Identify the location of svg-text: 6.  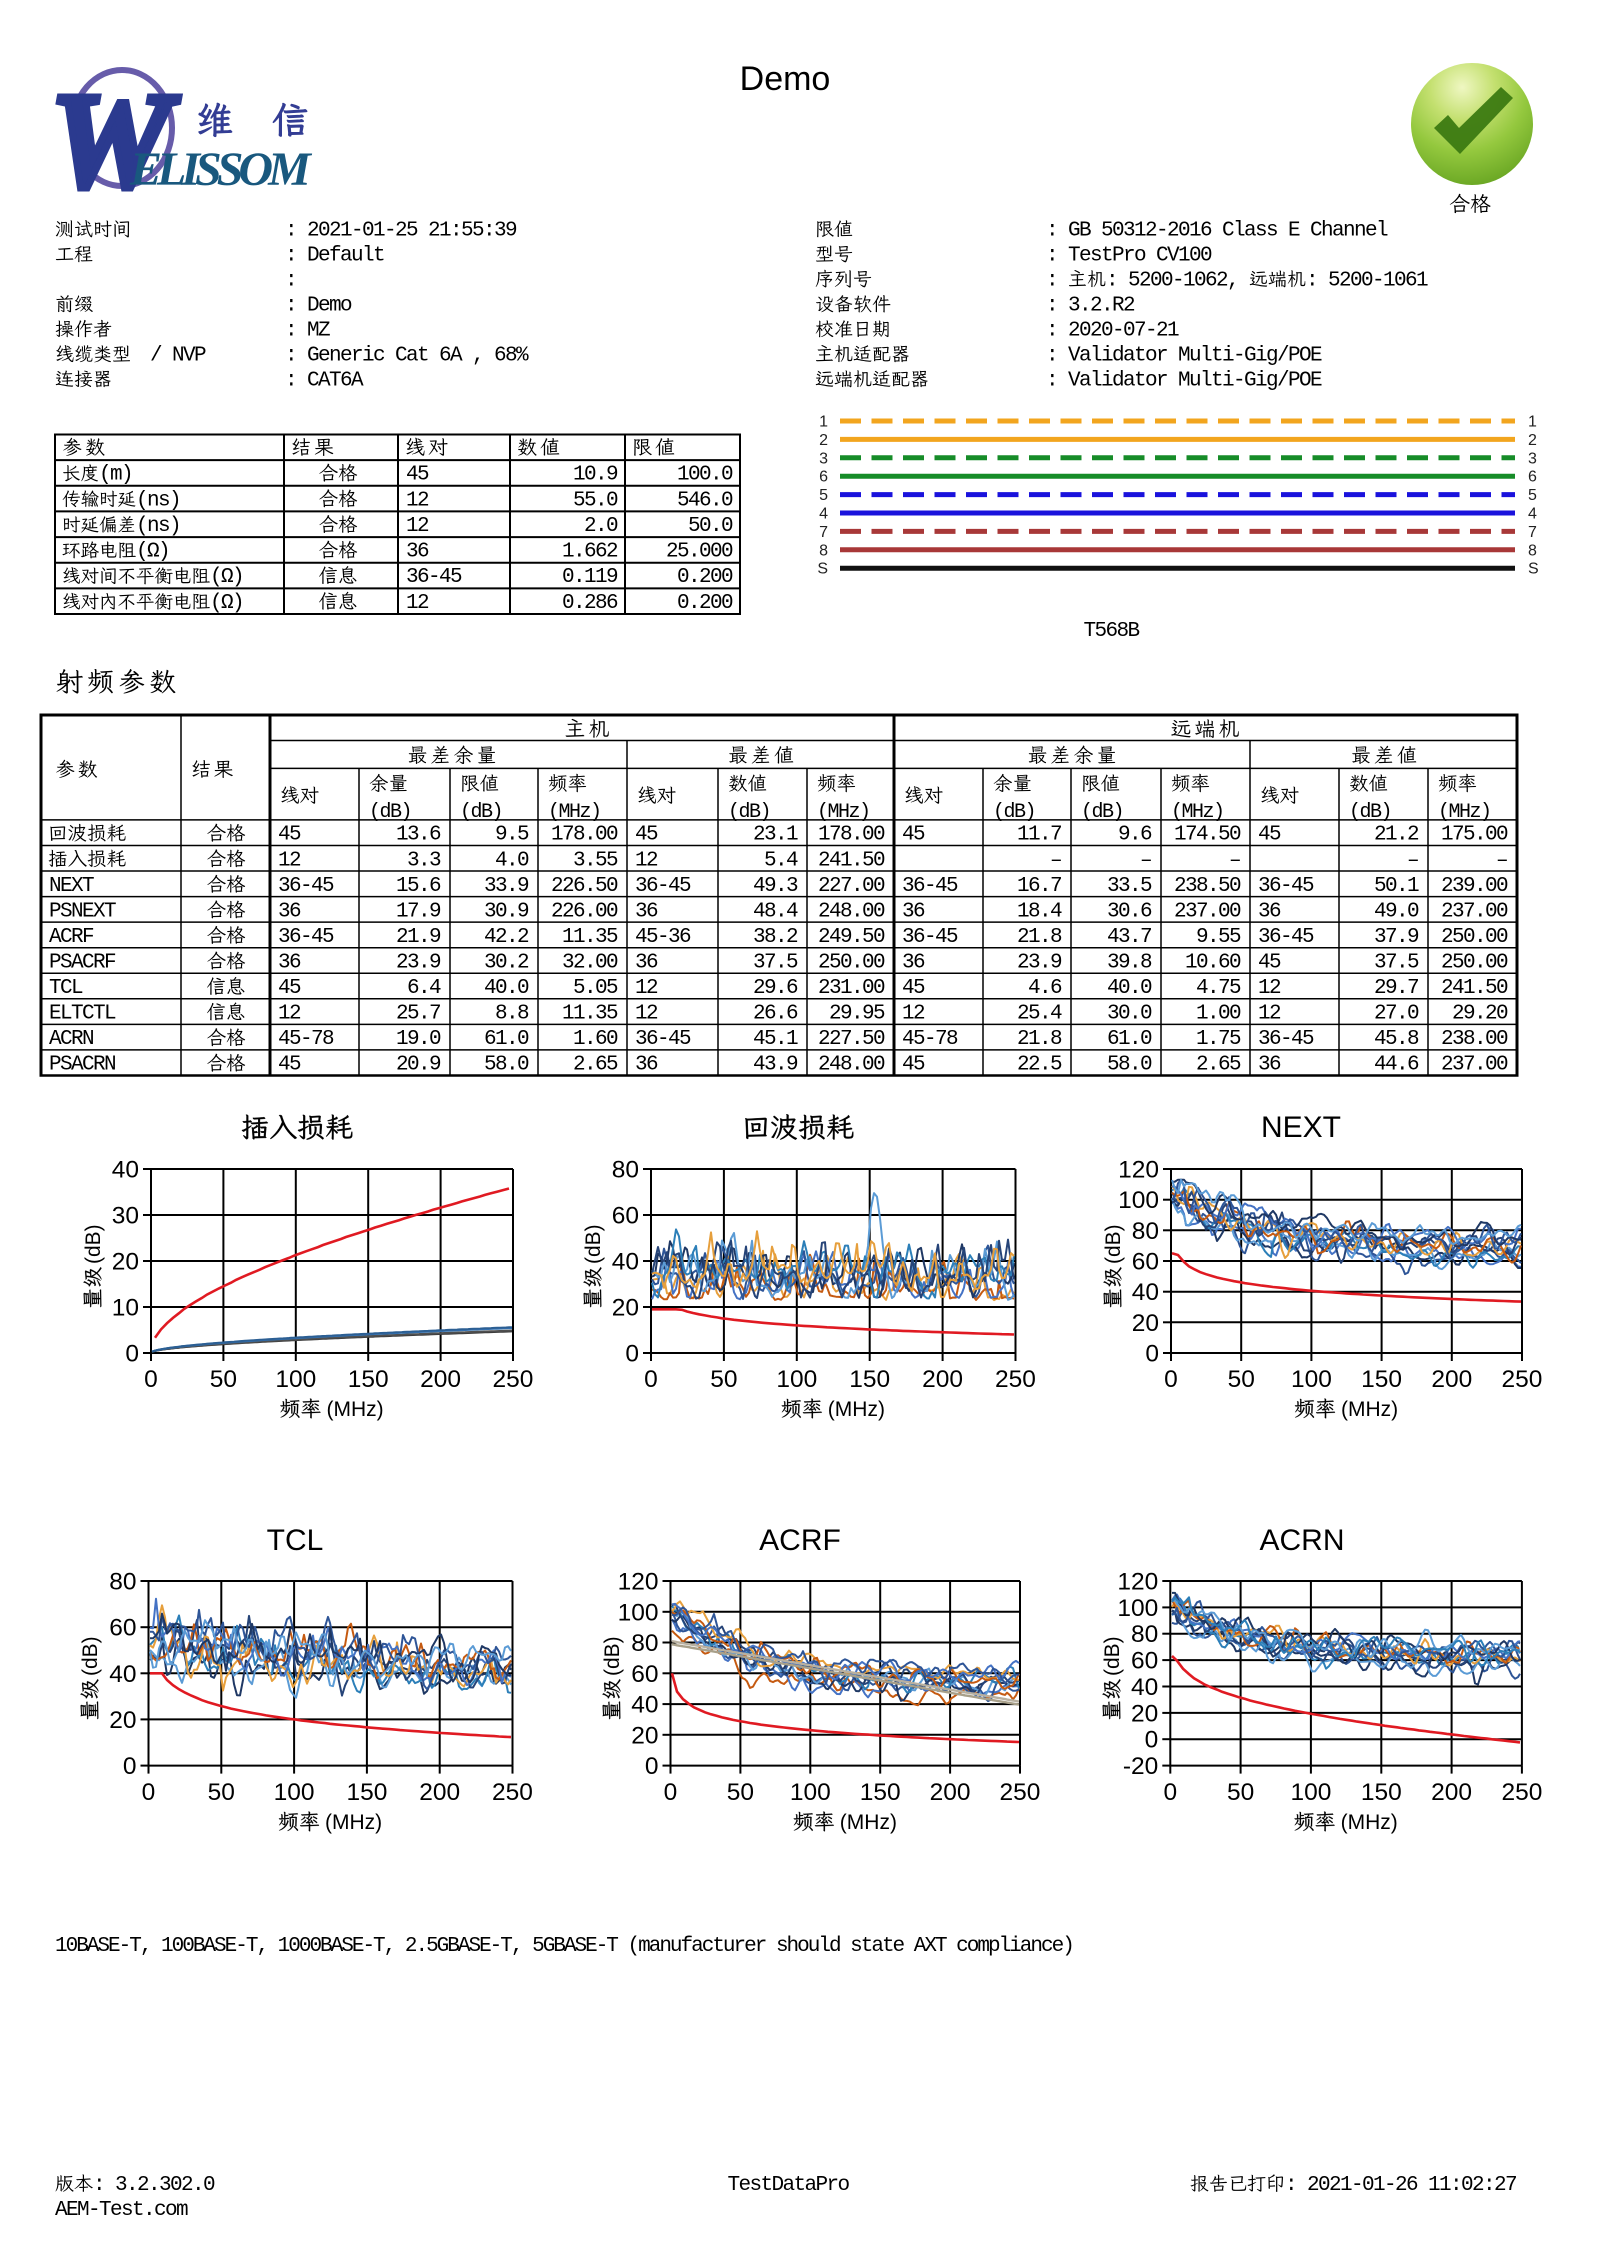
(1532, 477).